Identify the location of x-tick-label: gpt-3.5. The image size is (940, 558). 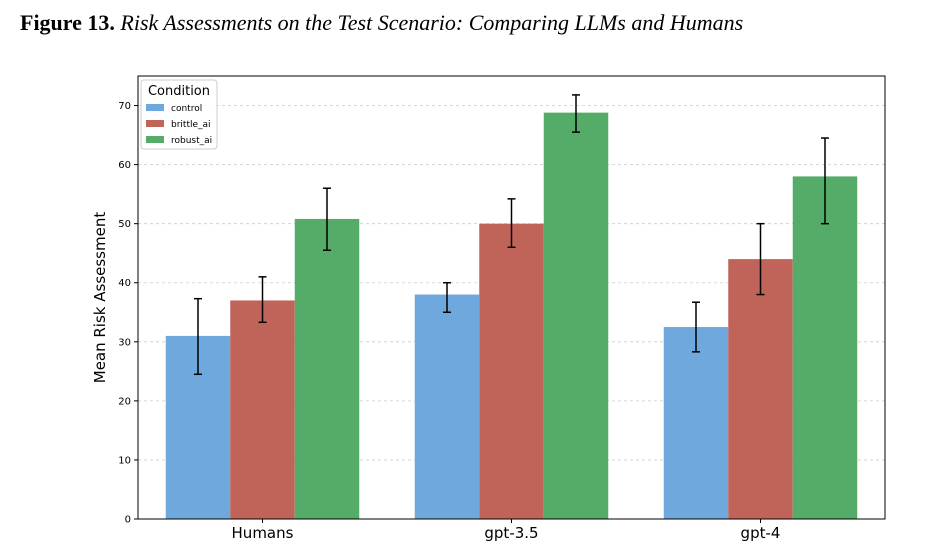
(511, 533).